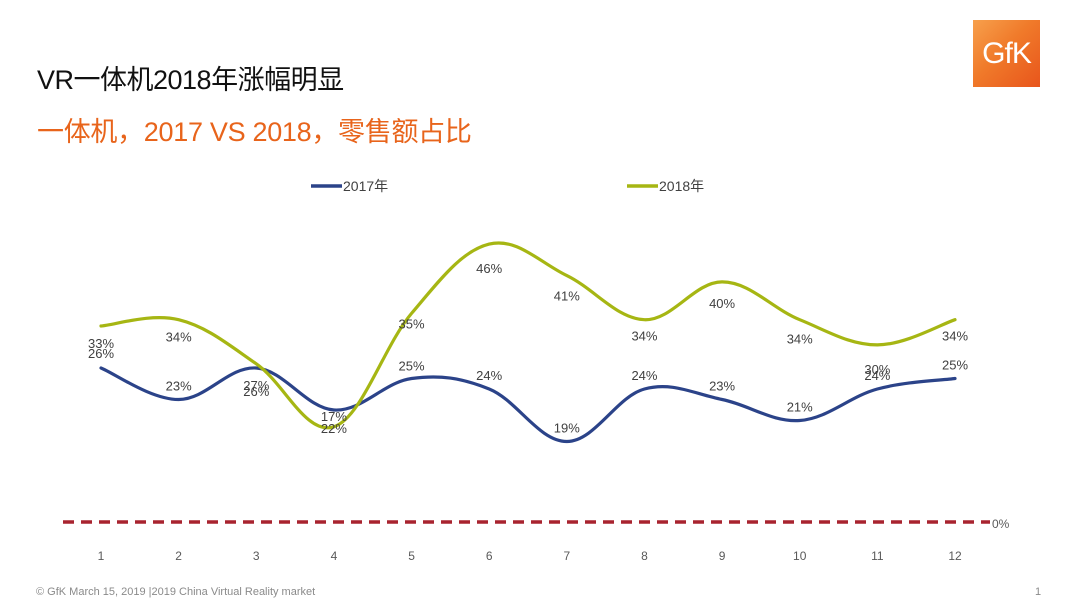  Describe the element at coordinates (334, 556) in the screenshot. I see `x-tick-label: 4` at that location.